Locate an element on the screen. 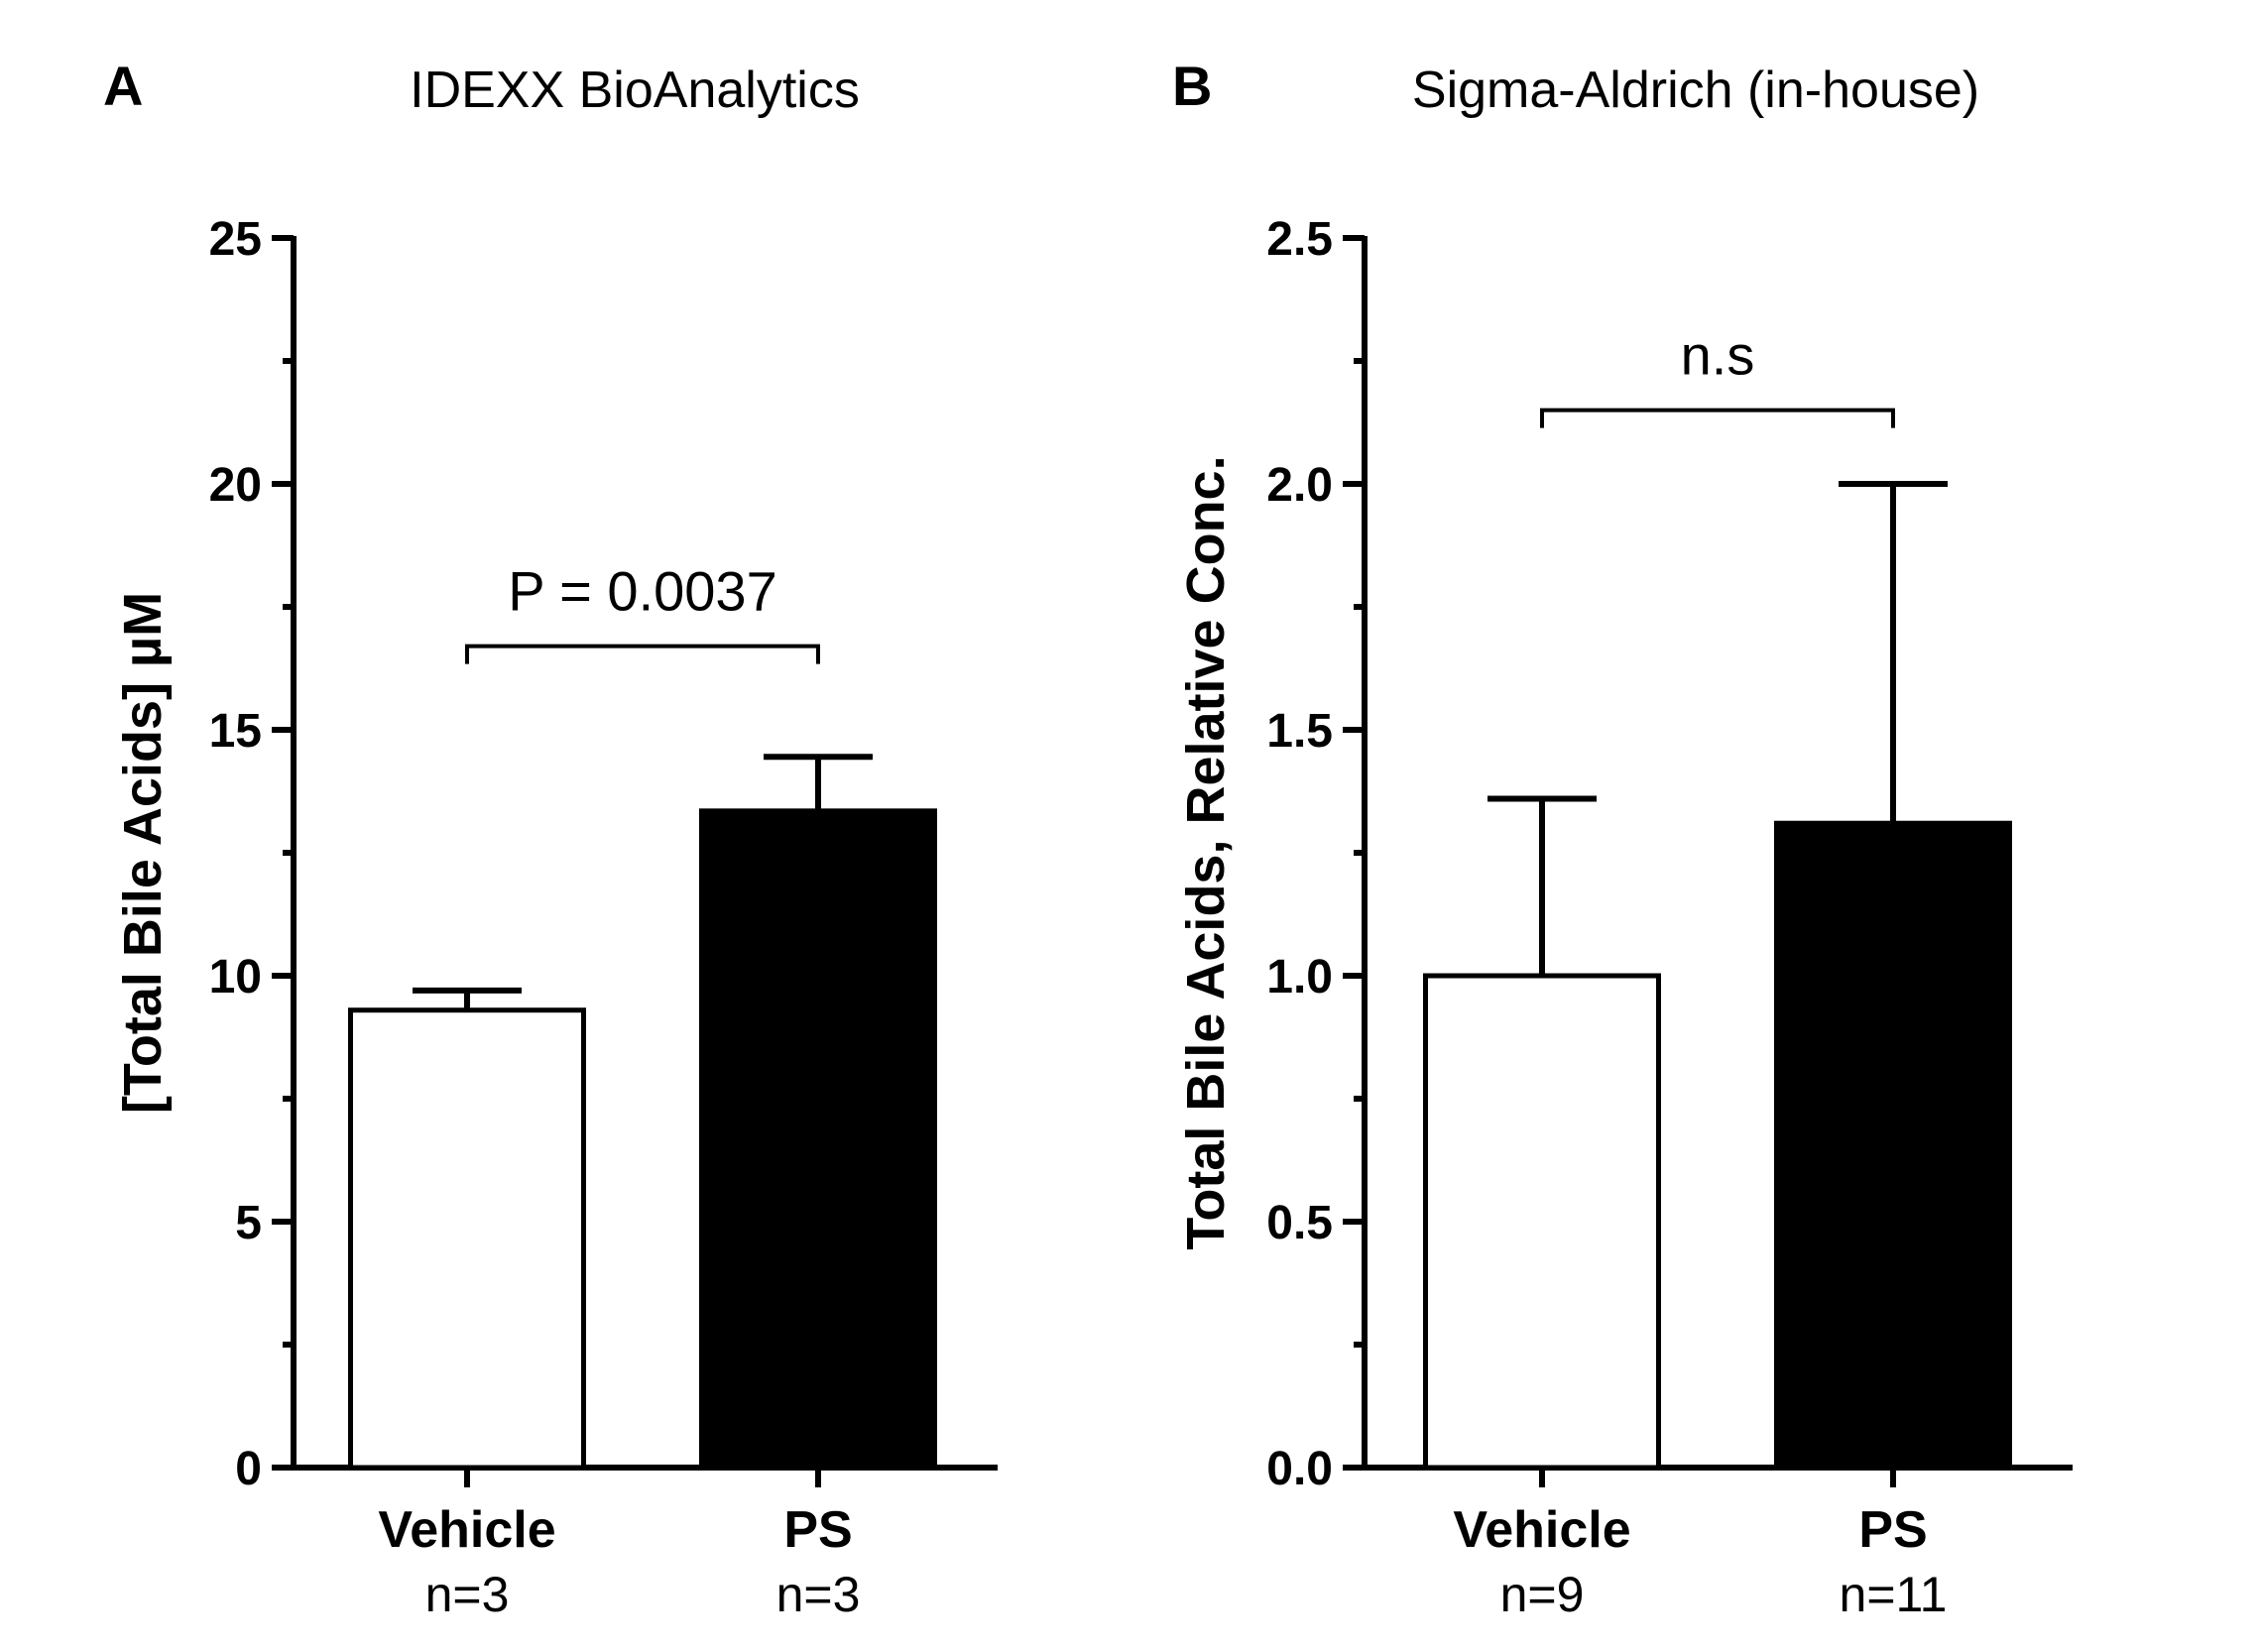  y-tick-label: 15 is located at coordinates (235, 731).